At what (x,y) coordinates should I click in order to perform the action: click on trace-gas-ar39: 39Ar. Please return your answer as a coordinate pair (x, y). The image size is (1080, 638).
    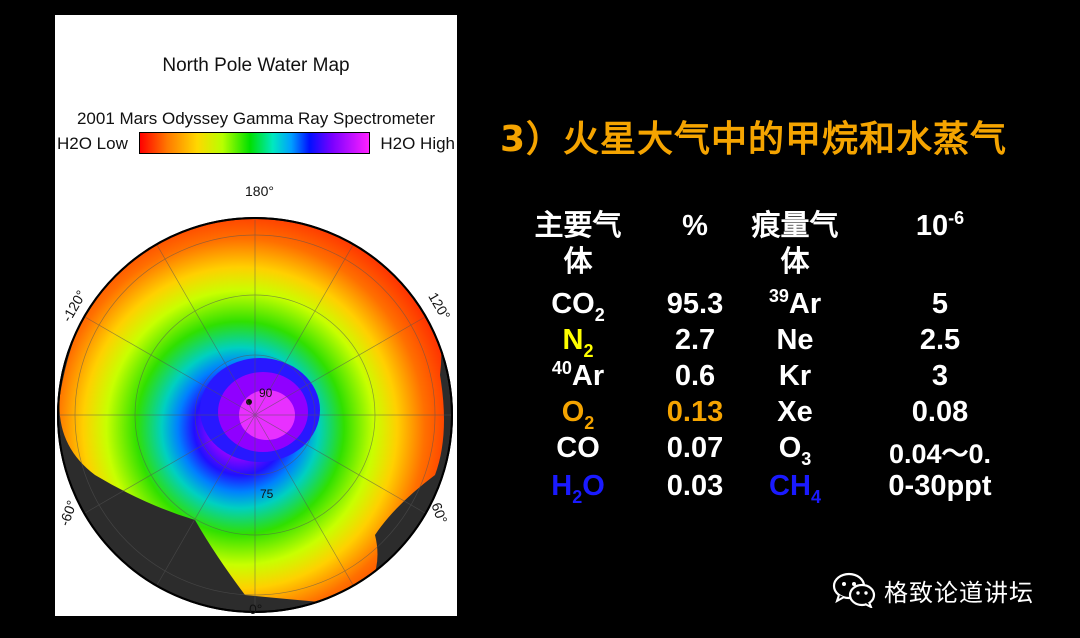
    Looking at the image, I should click on (795, 303).